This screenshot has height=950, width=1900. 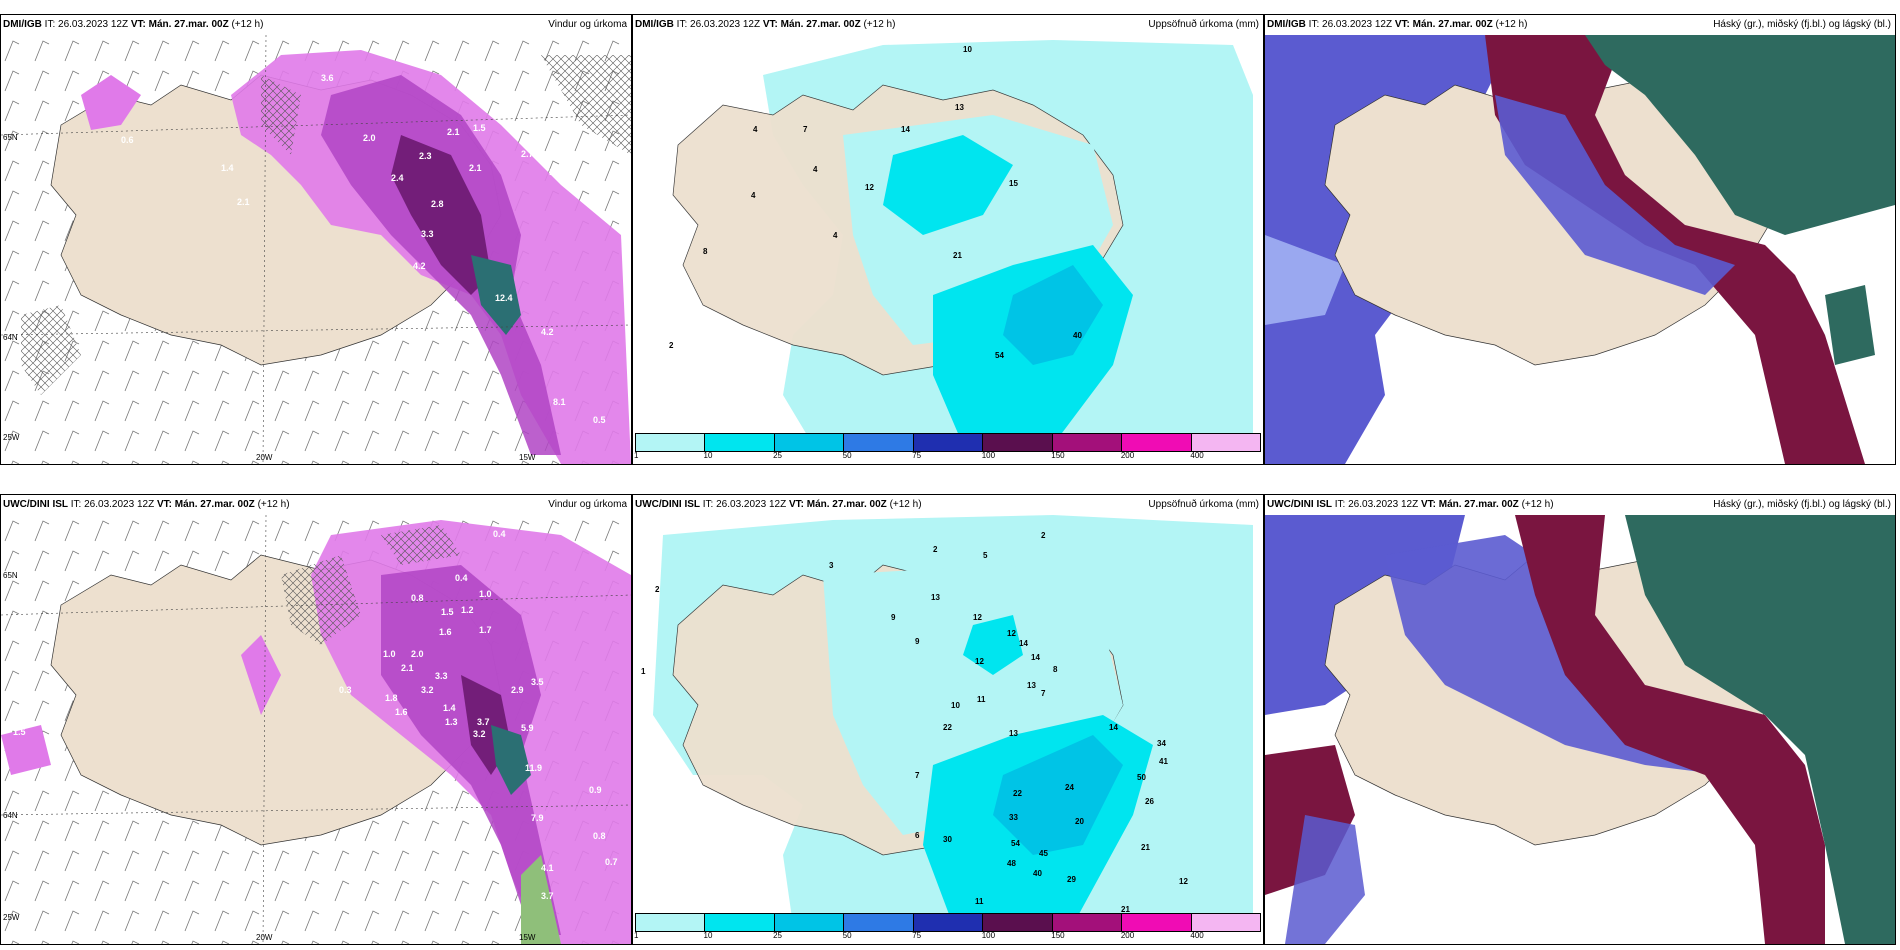 I want to click on precip-value: 24, so click(x=1069, y=787).